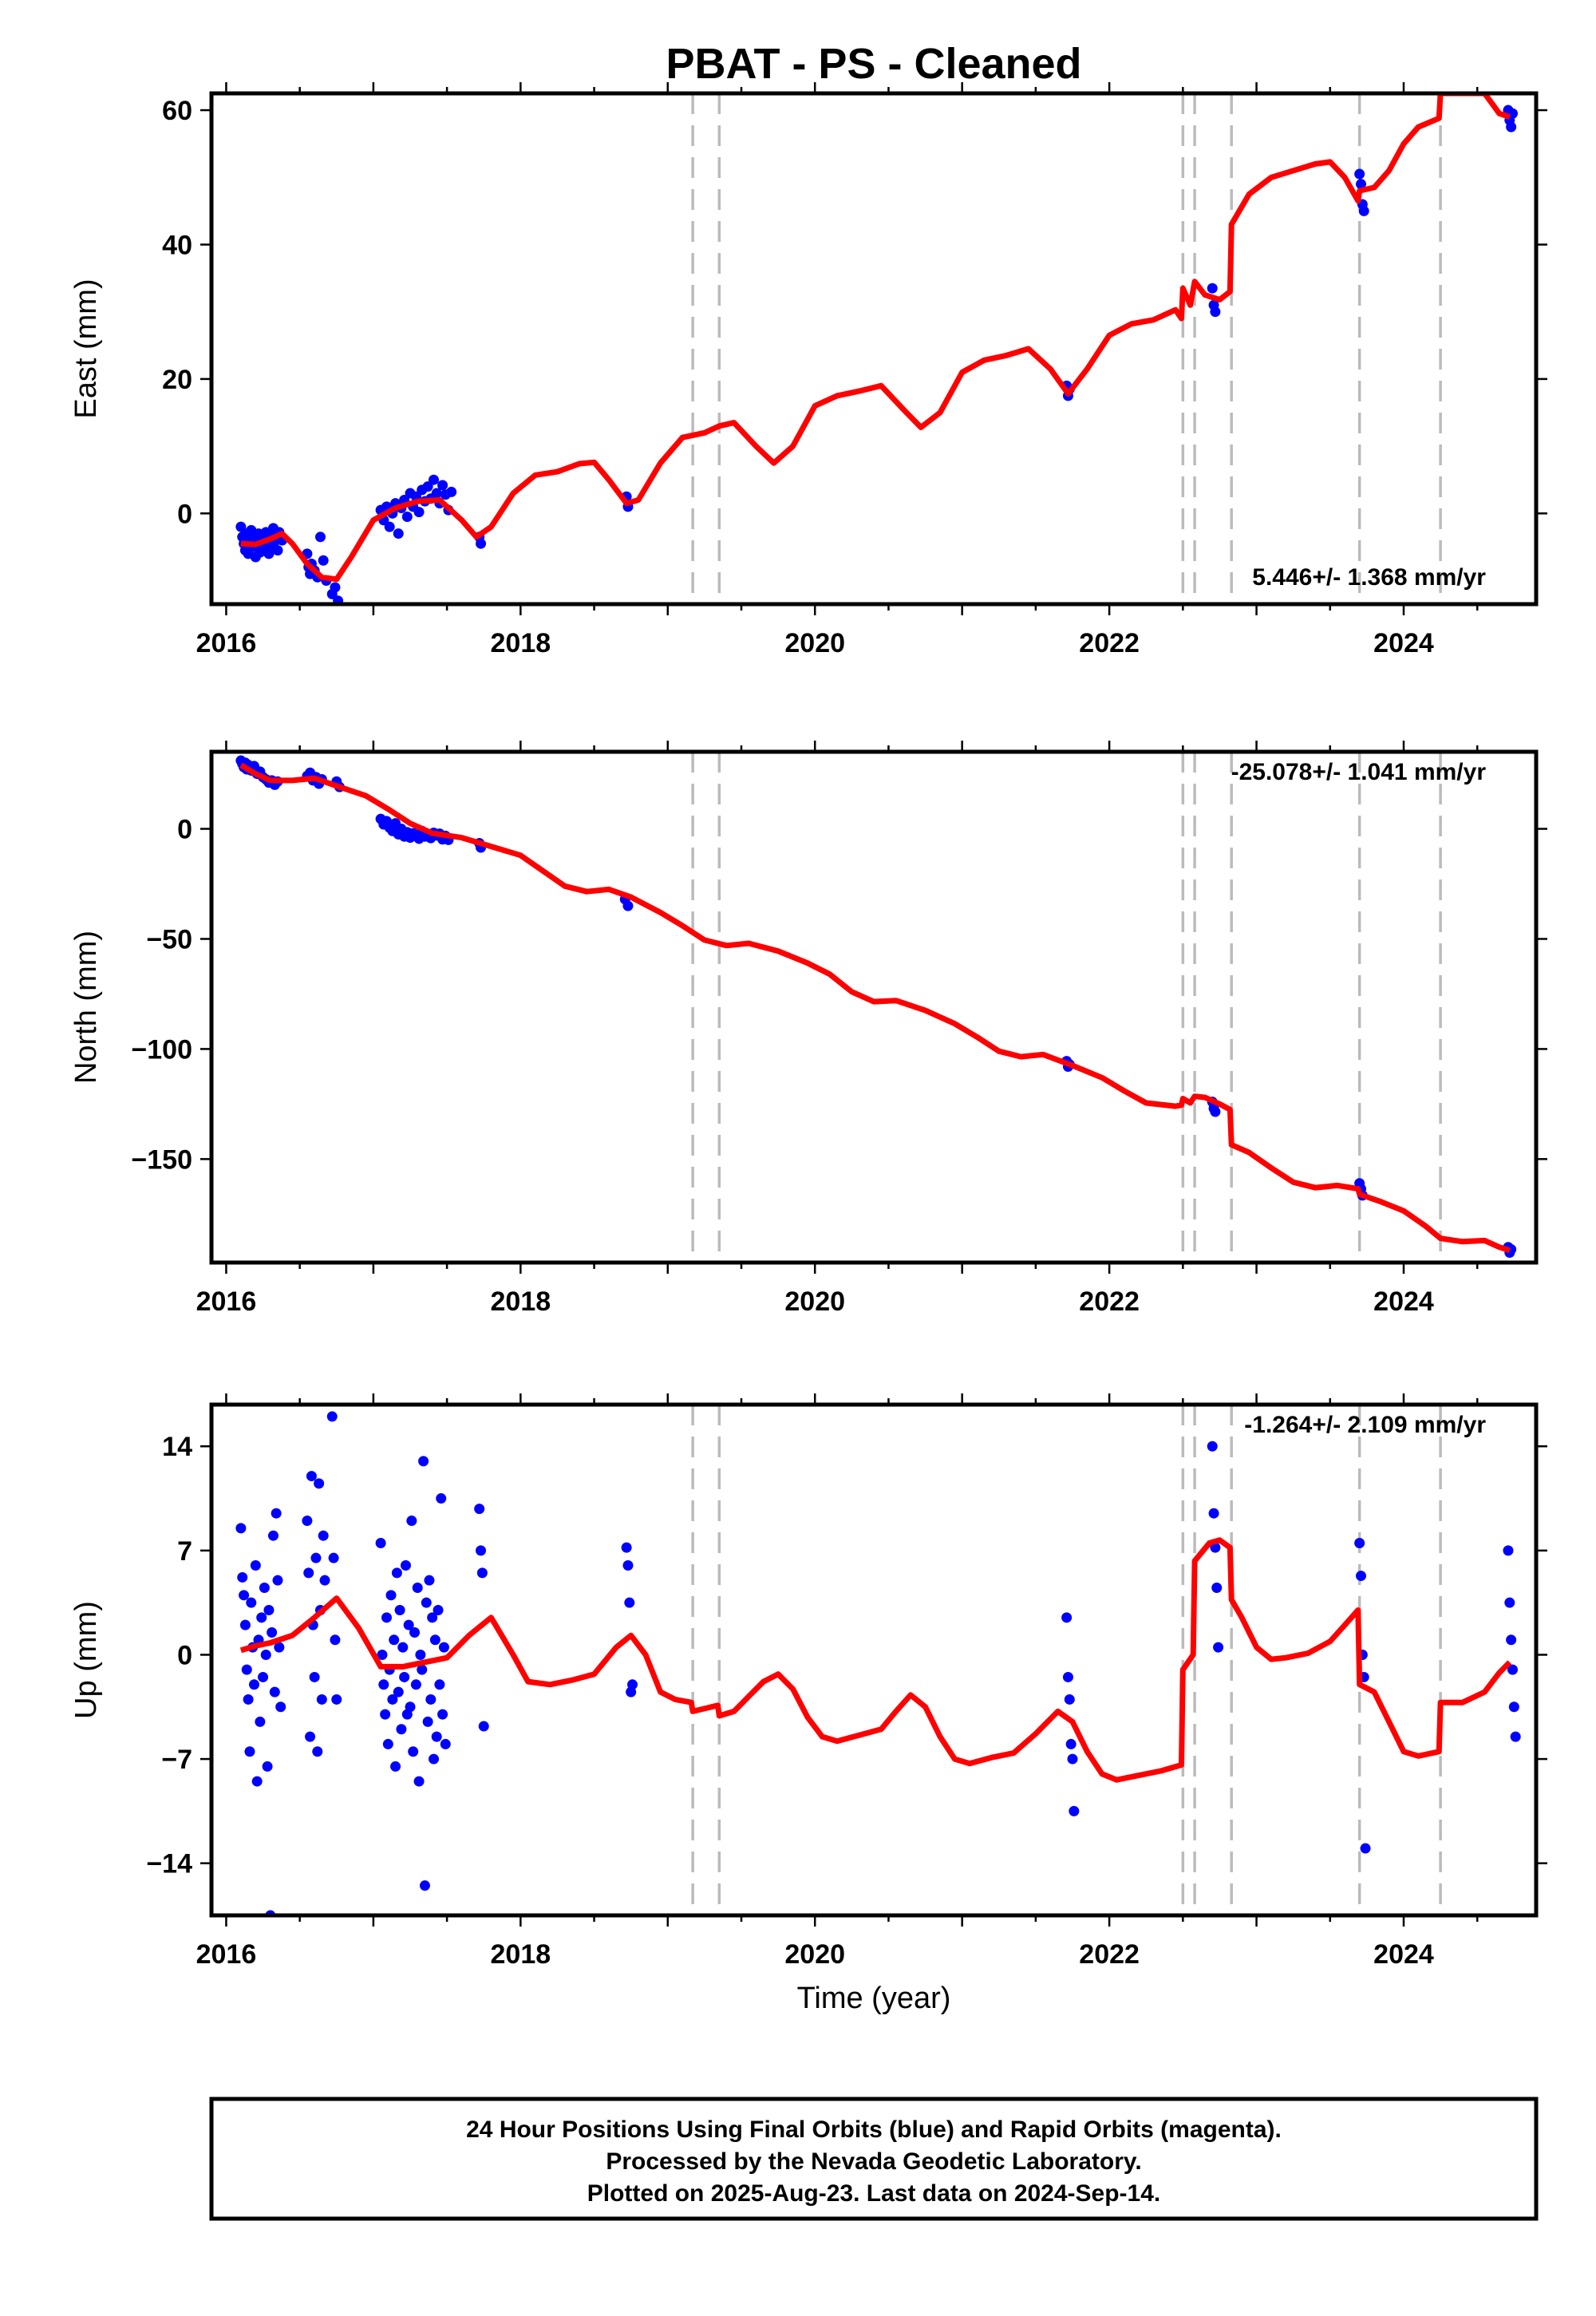 Image resolution: width=1596 pixels, height=2316 pixels. What do you see at coordinates (184, 514) in the screenshot?
I see `east-y-tick-label: 0` at bounding box center [184, 514].